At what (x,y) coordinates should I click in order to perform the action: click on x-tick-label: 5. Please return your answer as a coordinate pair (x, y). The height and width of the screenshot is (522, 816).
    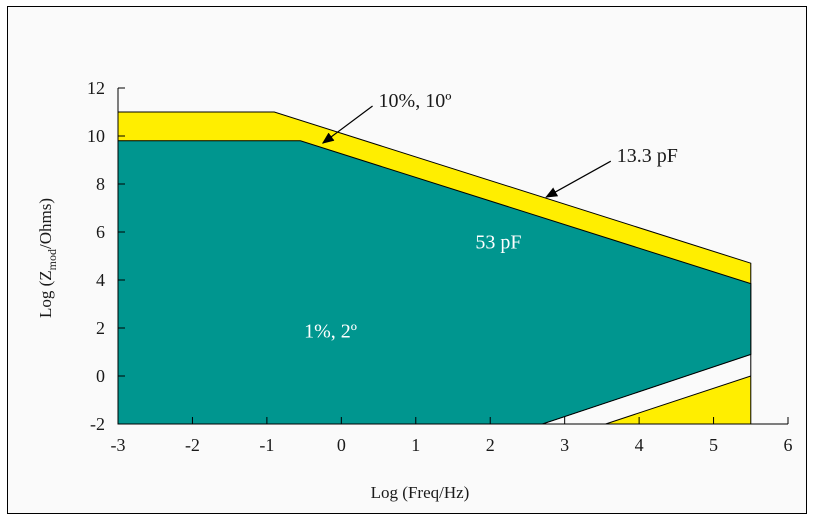
    Looking at the image, I should click on (713, 445).